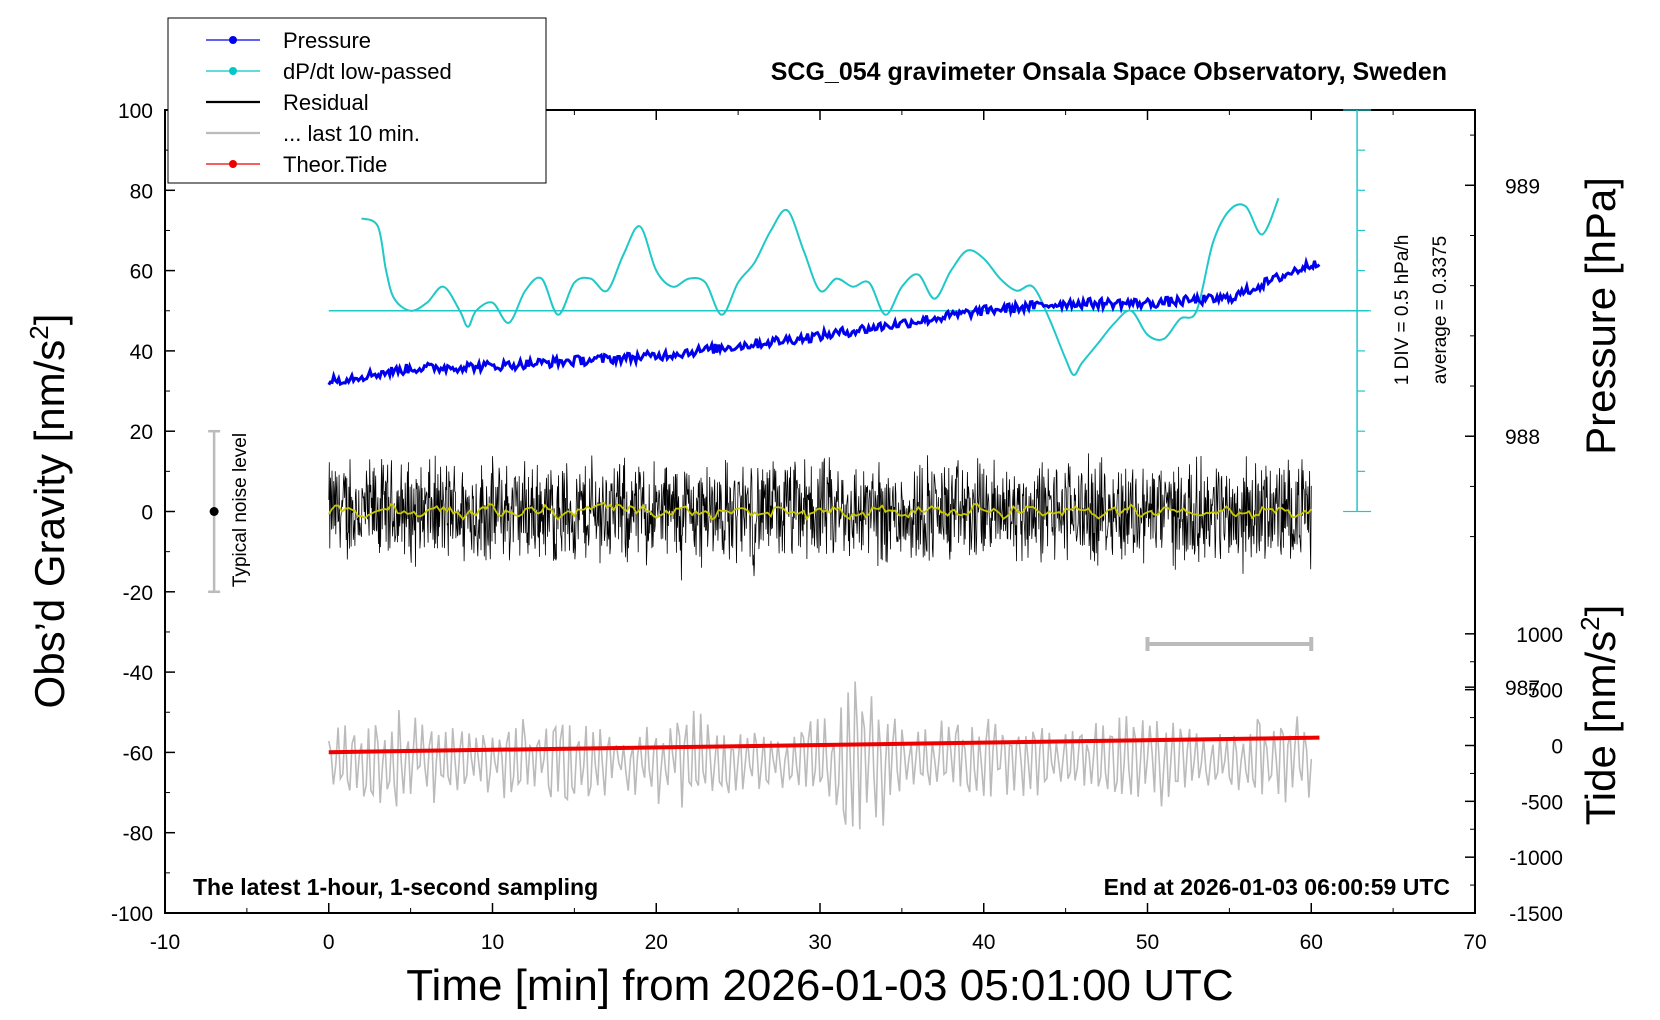 The image size is (1660, 1020). I want to click on x-axis-label: Time [min] from 2026-01-03 05:01:00 UTC, so click(819, 985).